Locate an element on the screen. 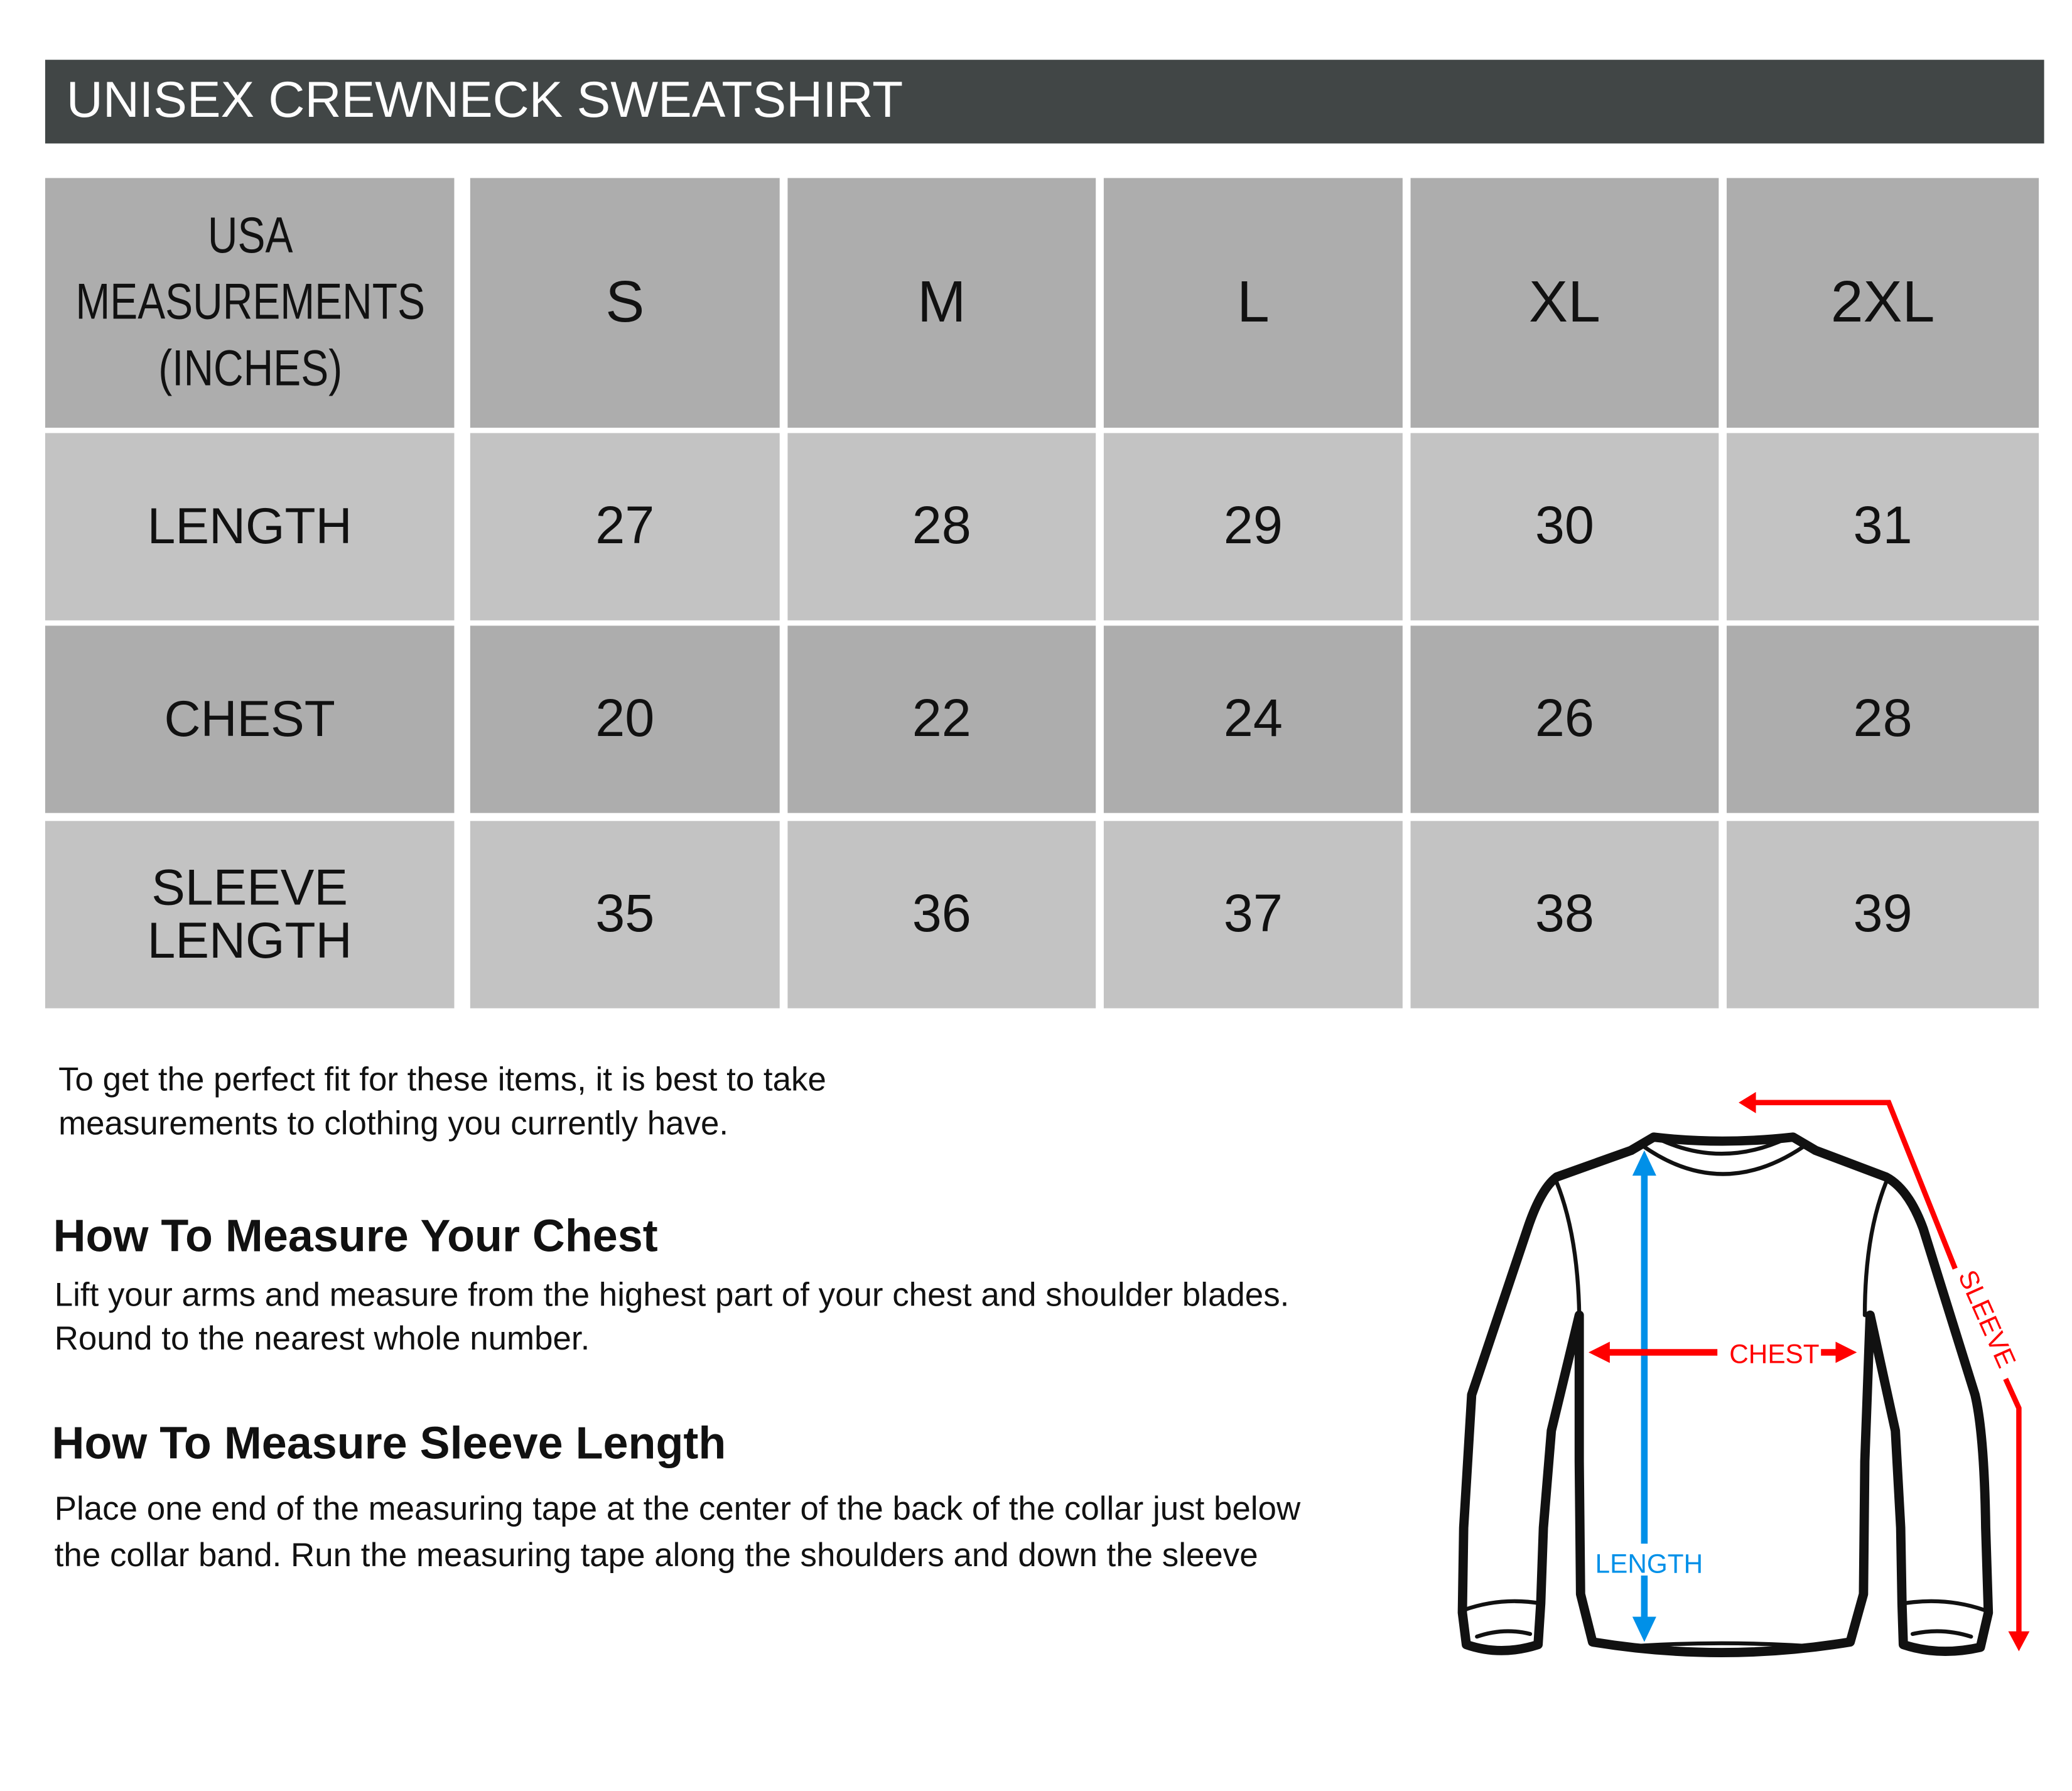 The image size is (2072, 1791). row-label: LENGTH is located at coordinates (250, 527).